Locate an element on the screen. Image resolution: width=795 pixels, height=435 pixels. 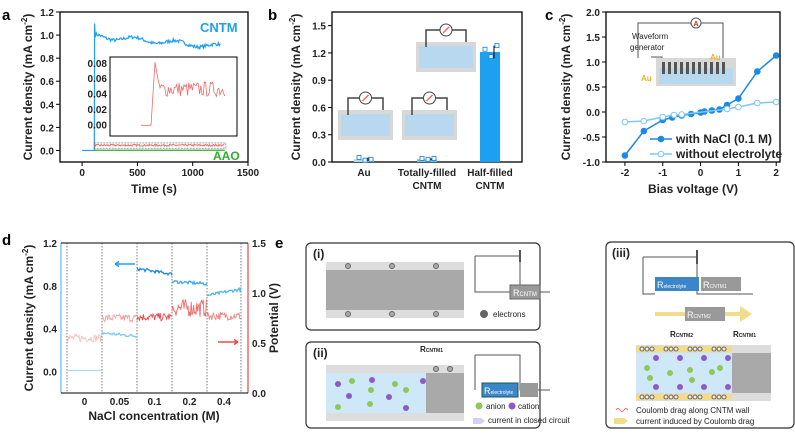
y-tick-label: 0.0 is located at coordinates (319, 163).